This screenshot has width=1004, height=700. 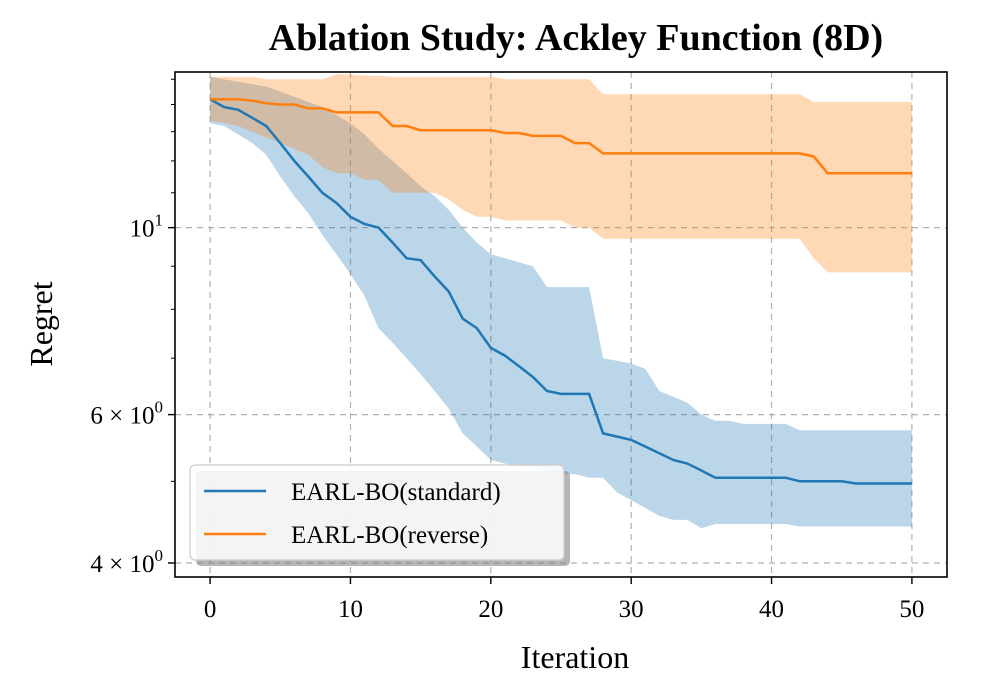 I want to click on x-tick-label: 40, so click(x=771, y=609).